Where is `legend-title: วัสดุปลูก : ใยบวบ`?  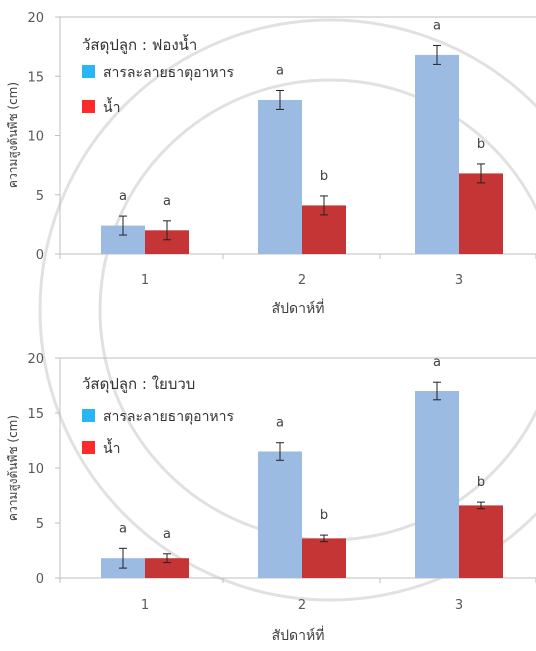 legend-title: วัสดุปลูก : ใยบวบ is located at coordinates (138, 384).